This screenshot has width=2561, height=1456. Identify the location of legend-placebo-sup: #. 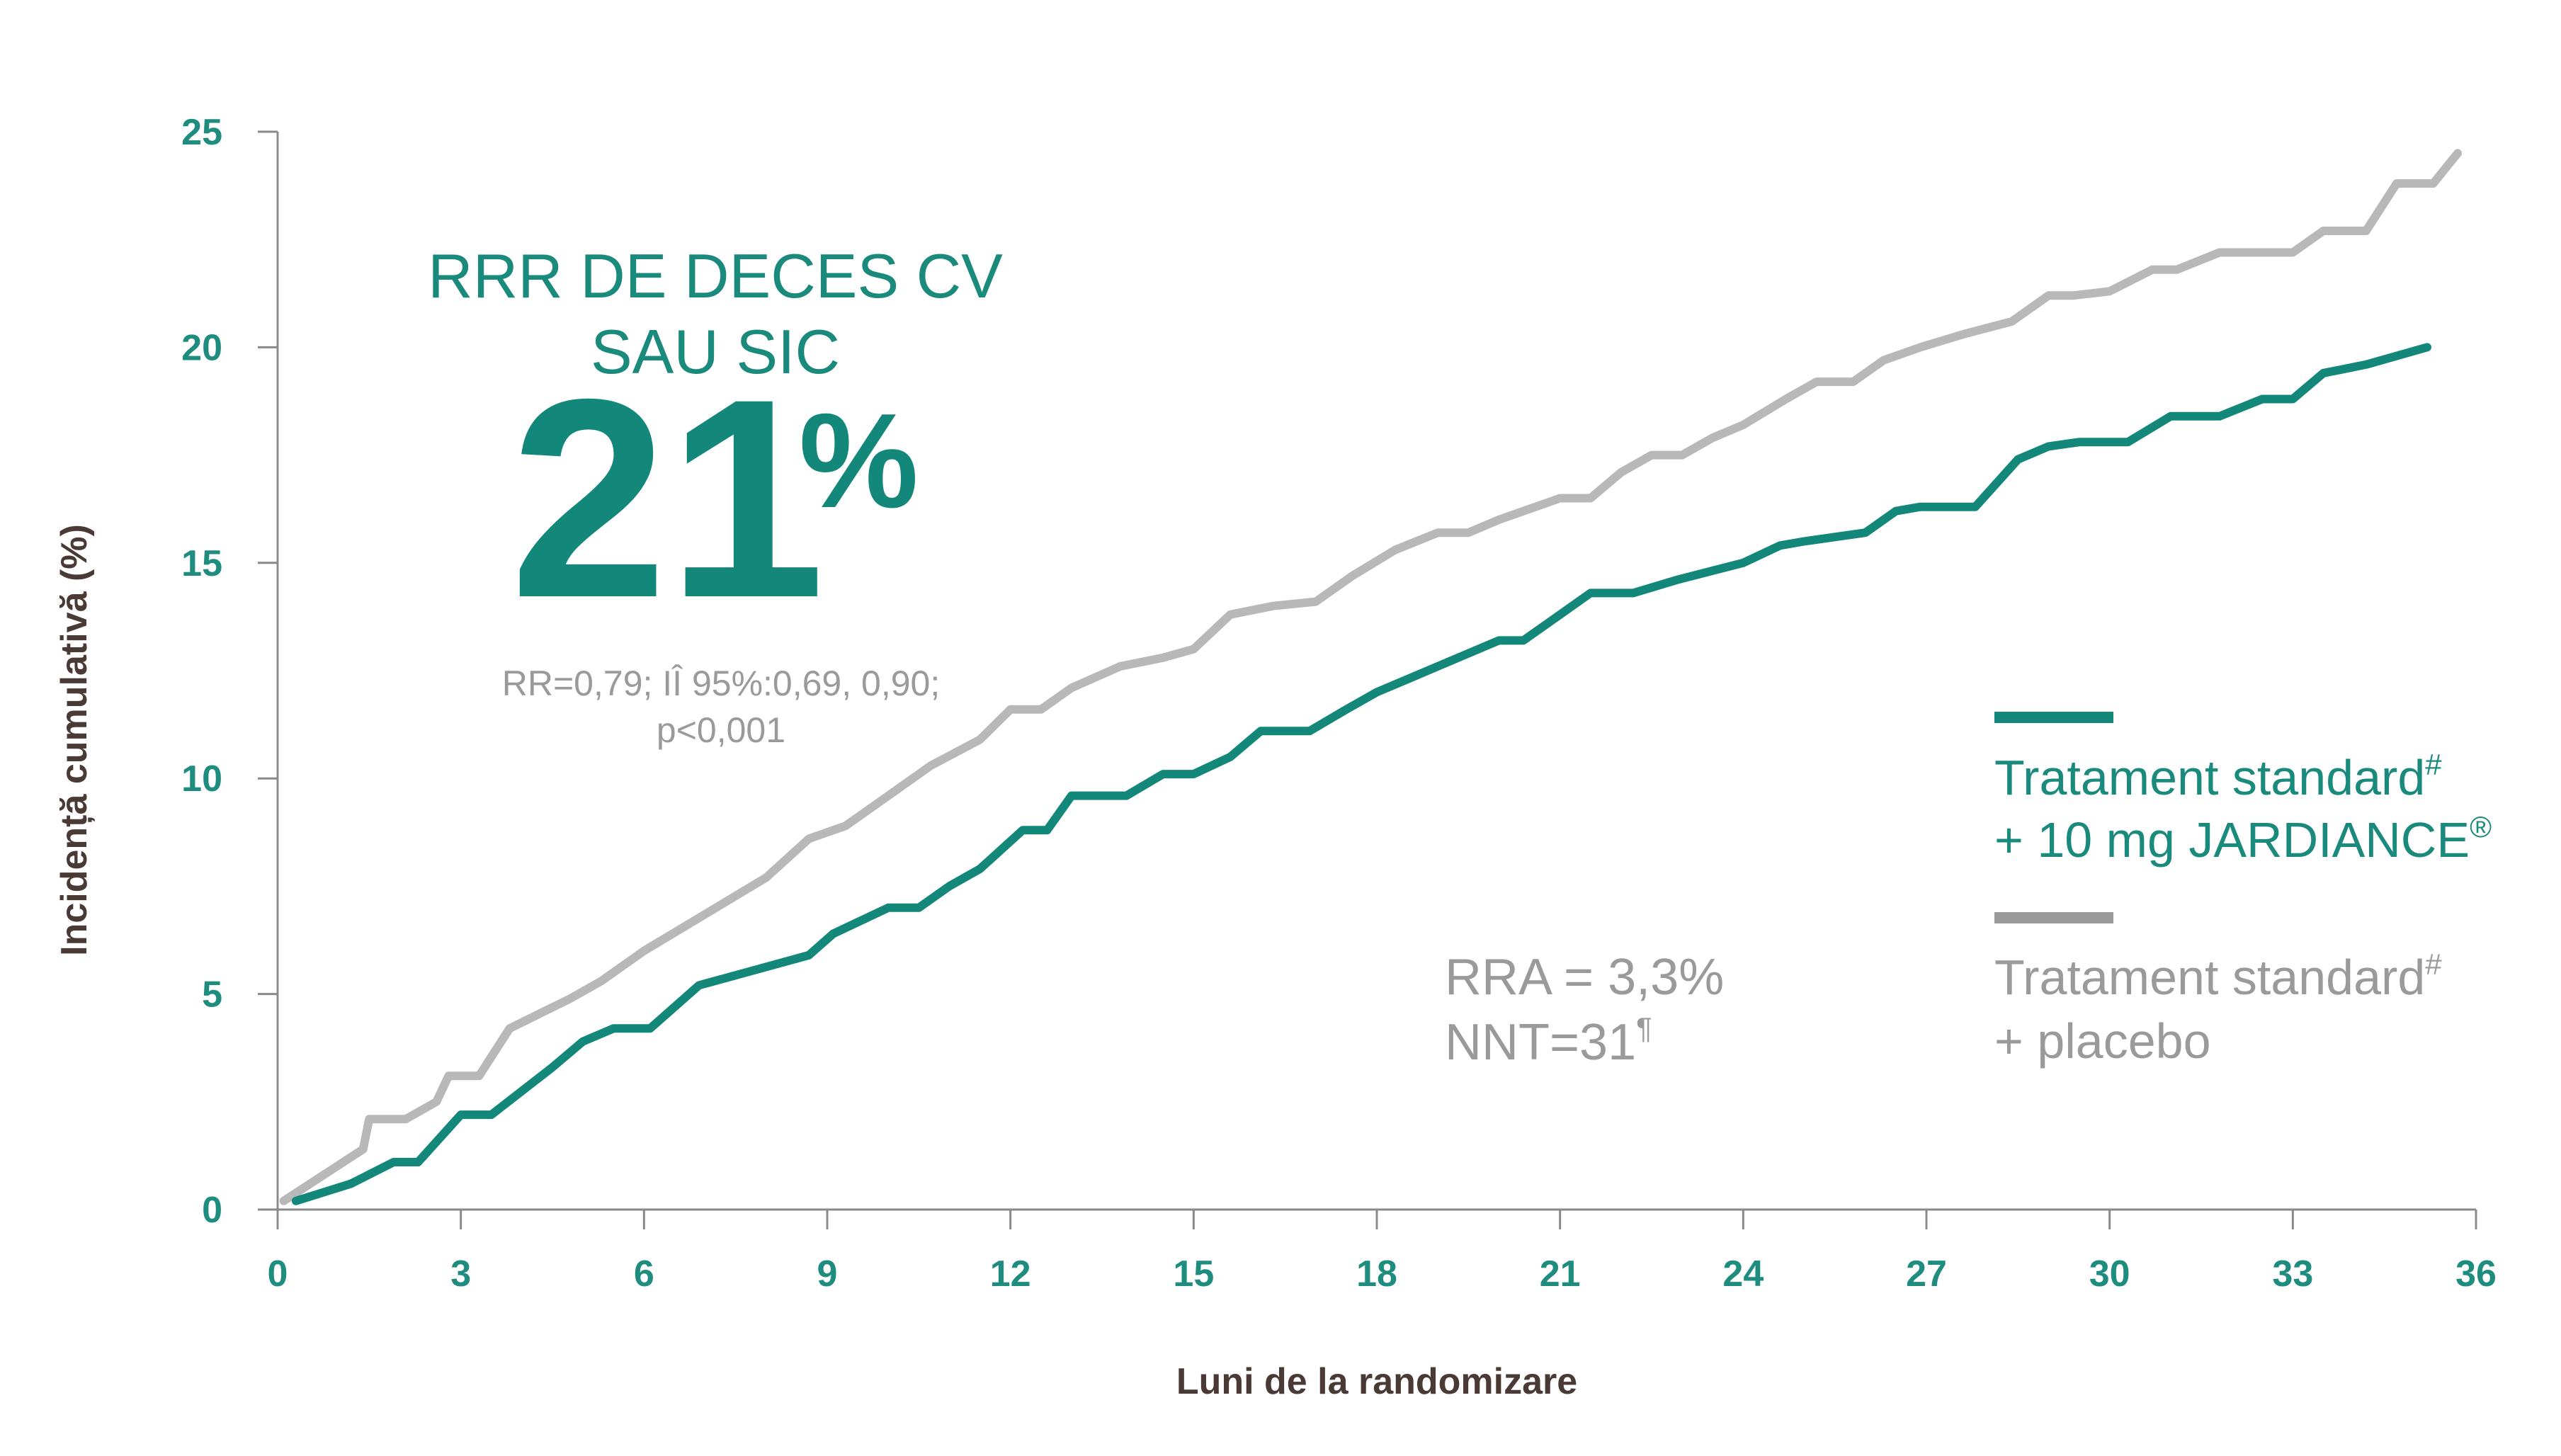
(2433, 965).